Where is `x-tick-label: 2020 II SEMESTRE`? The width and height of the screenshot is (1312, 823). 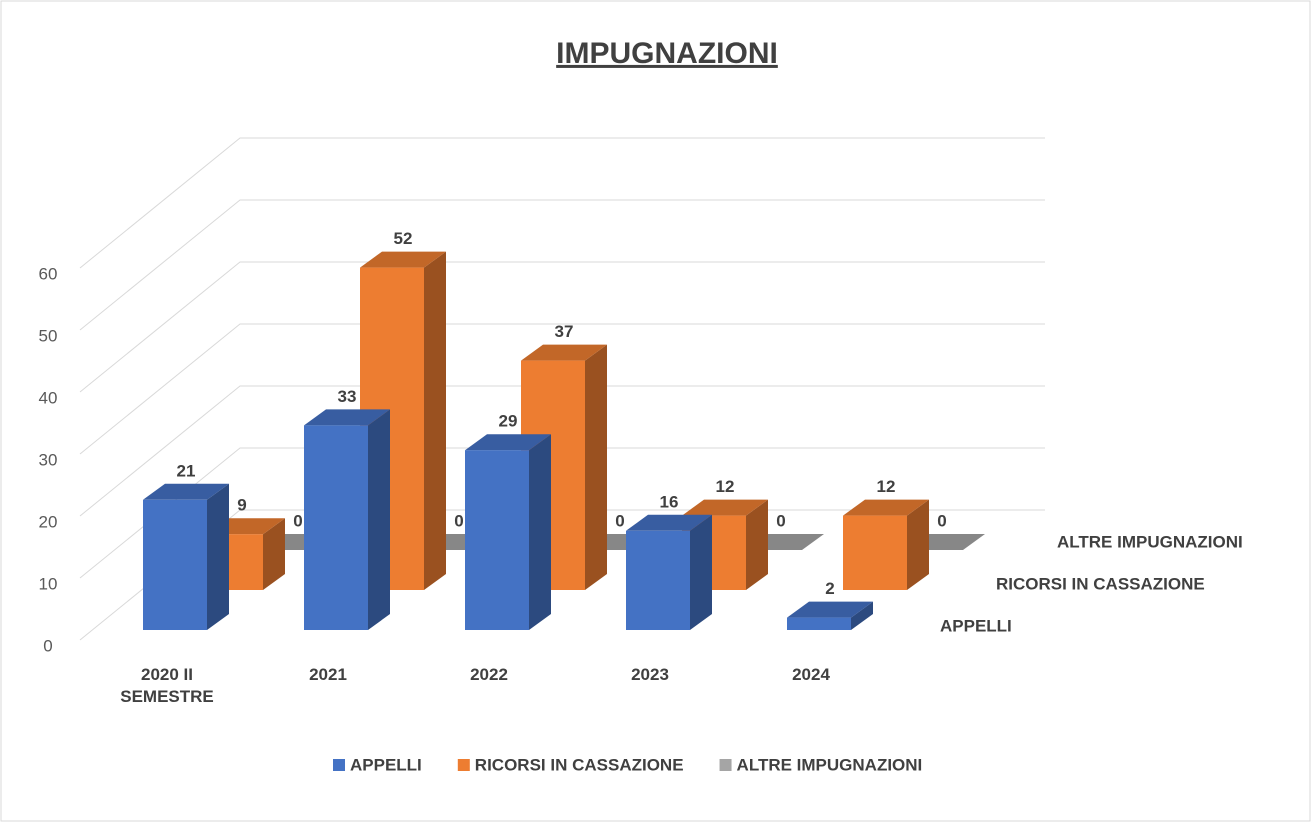
x-tick-label: 2020 II SEMESTRE is located at coordinates (167, 685).